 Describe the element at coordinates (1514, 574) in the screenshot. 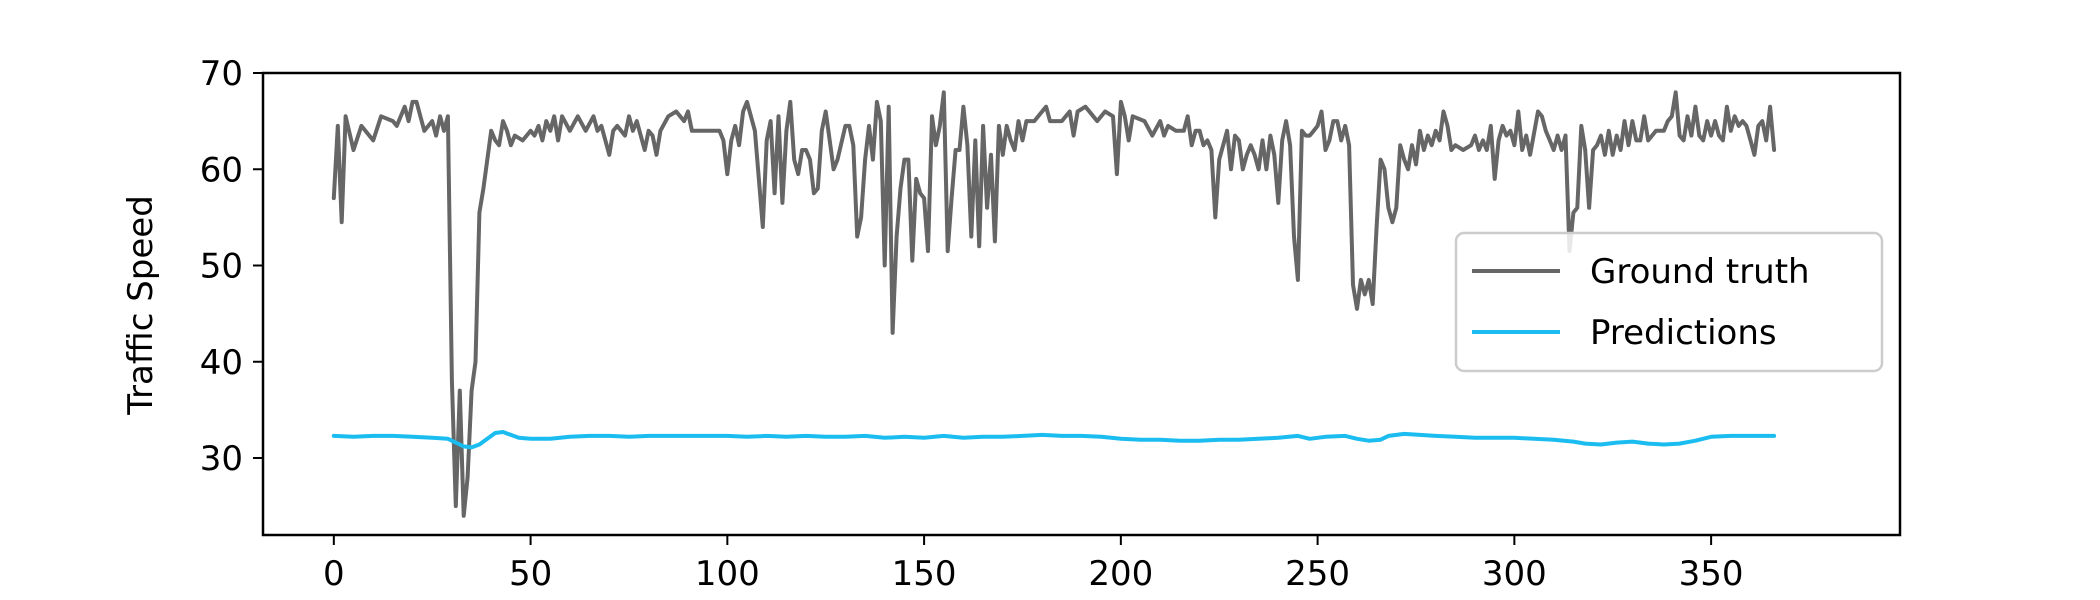

I see `x-tick-label: 300` at that location.